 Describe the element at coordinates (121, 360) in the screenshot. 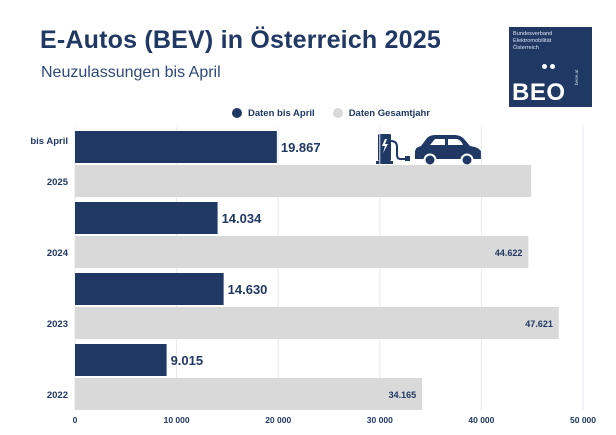

I see `bar-april-2022` at that location.